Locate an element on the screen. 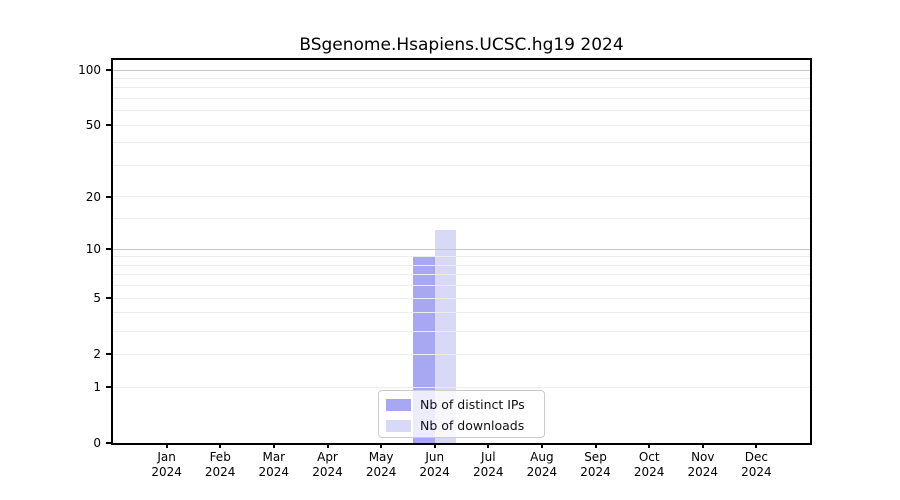  x-tick-label-may: May 2024 is located at coordinates (381, 464).